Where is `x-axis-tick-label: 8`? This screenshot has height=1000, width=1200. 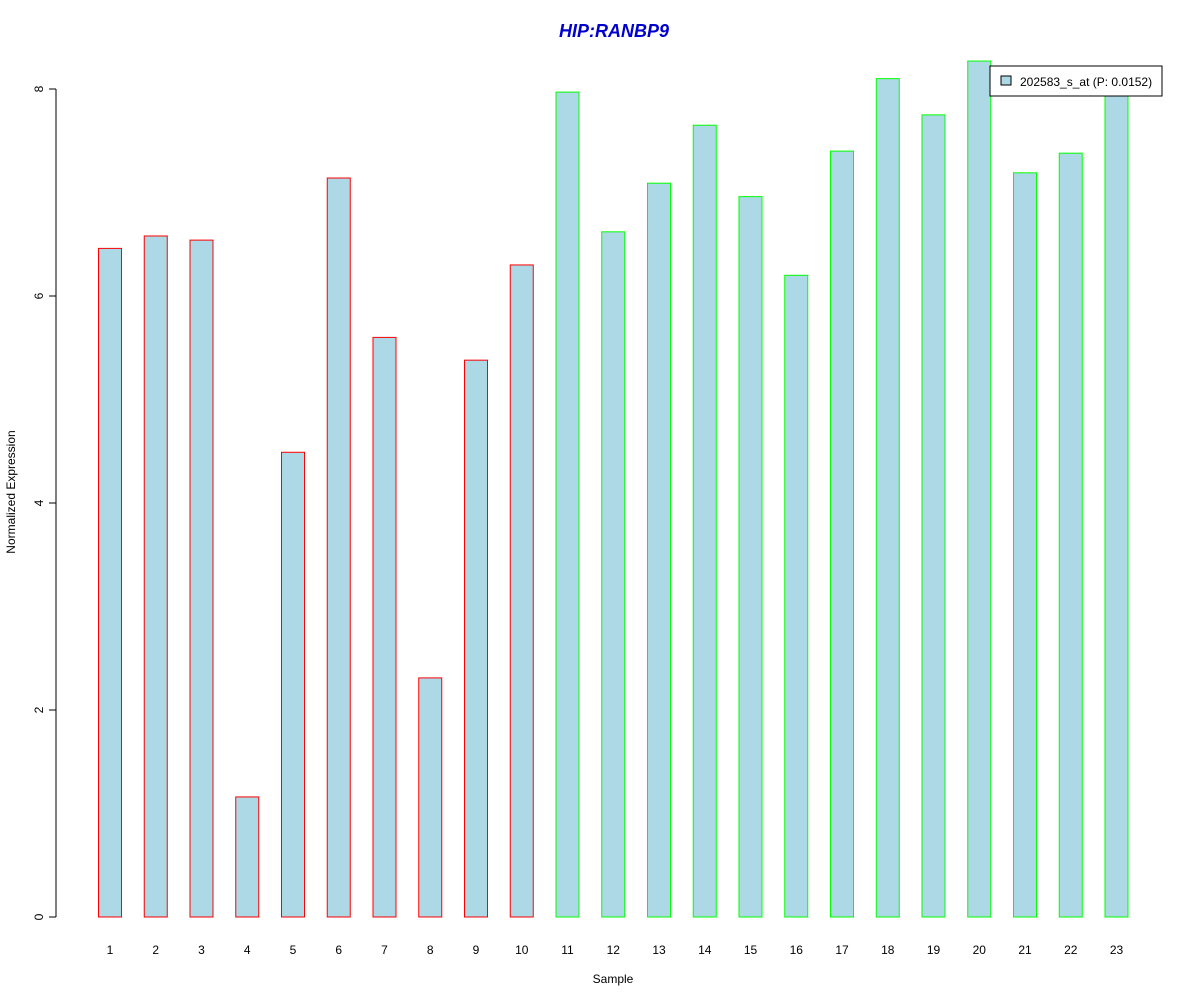
x-axis-tick-label: 8 is located at coordinates (430, 950).